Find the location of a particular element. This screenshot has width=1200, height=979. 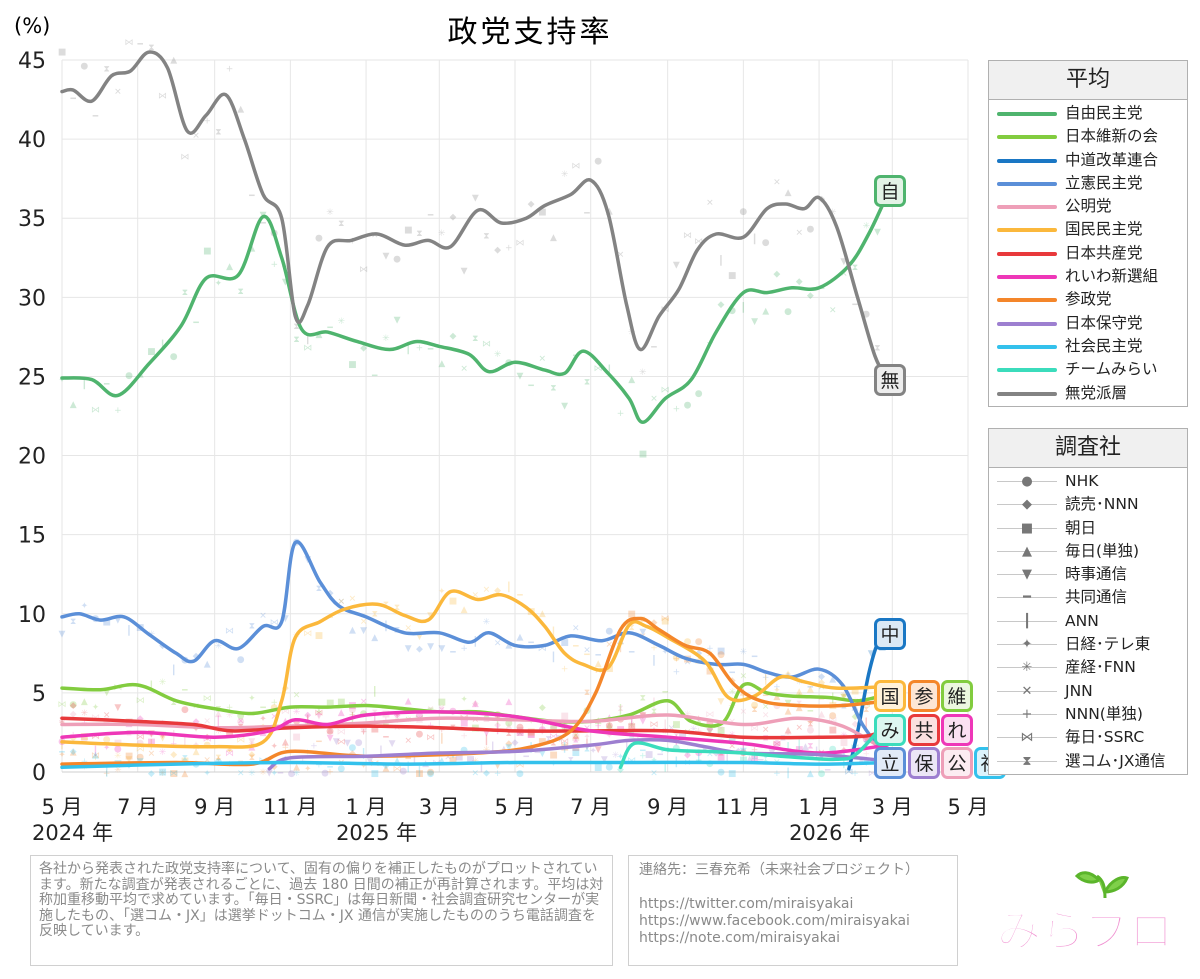

triangle-up-icon: ▲ is located at coordinates (1027, 551).